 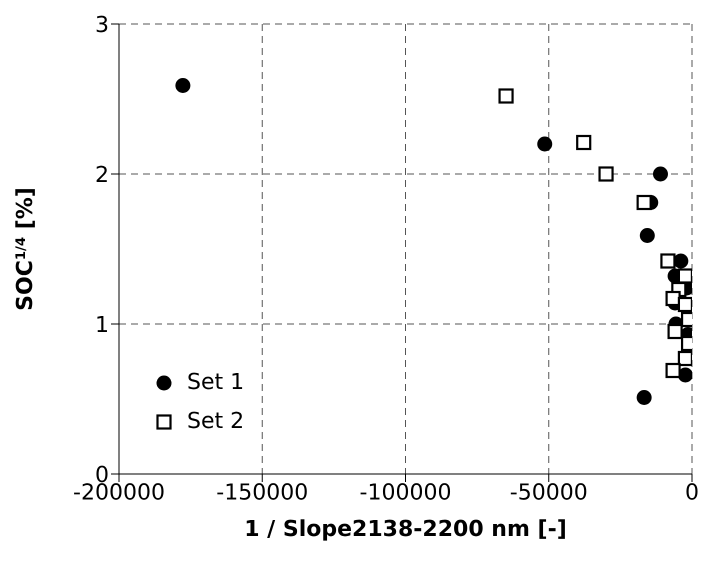 What do you see at coordinates (102, 325) in the screenshot?
I see `y-tick-label: 1` at bounding box center [102, 325].